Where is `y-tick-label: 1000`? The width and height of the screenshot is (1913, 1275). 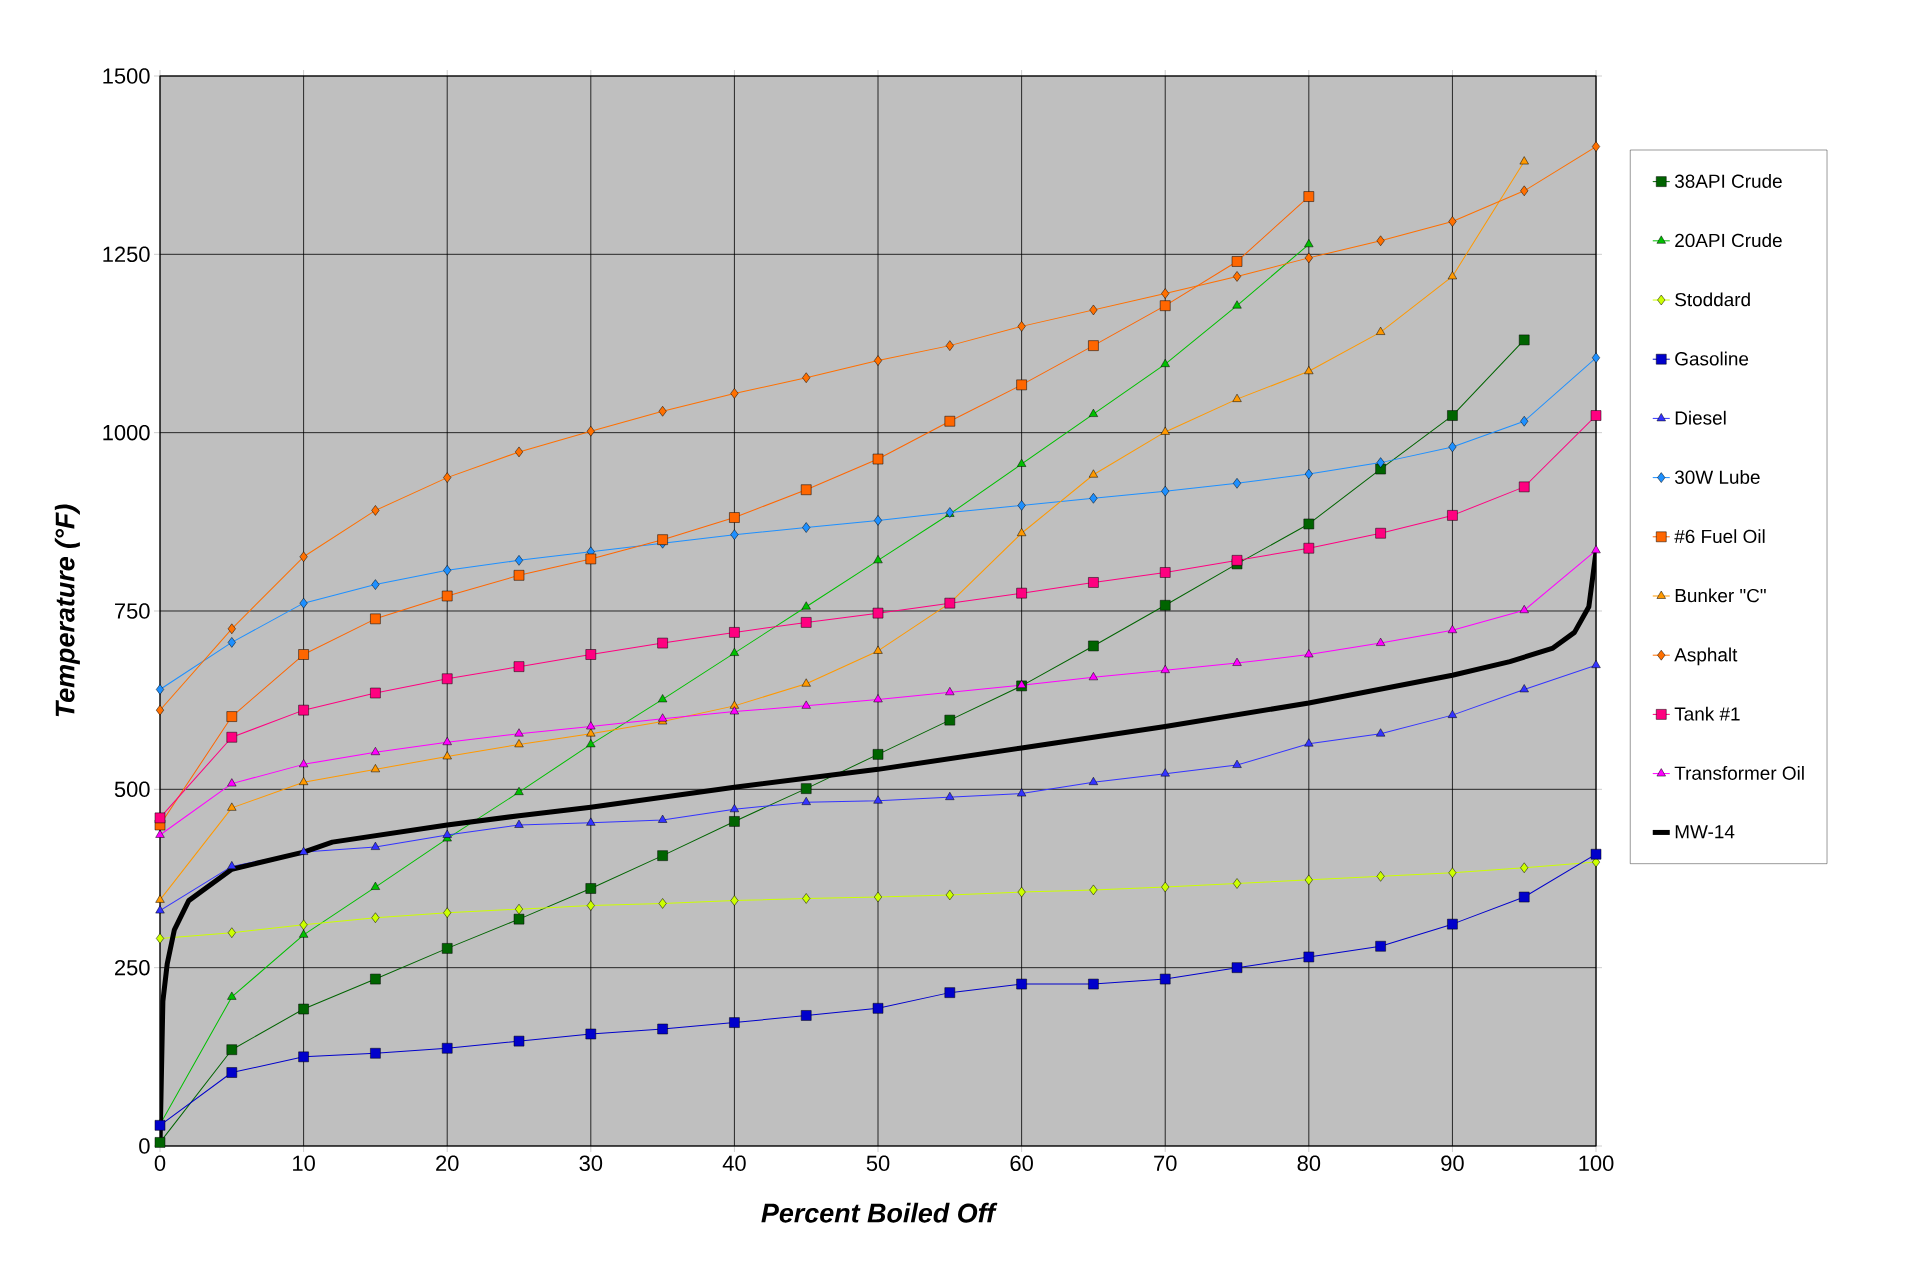
y-tick-label: 1000 is located at coordinates (126, 432).